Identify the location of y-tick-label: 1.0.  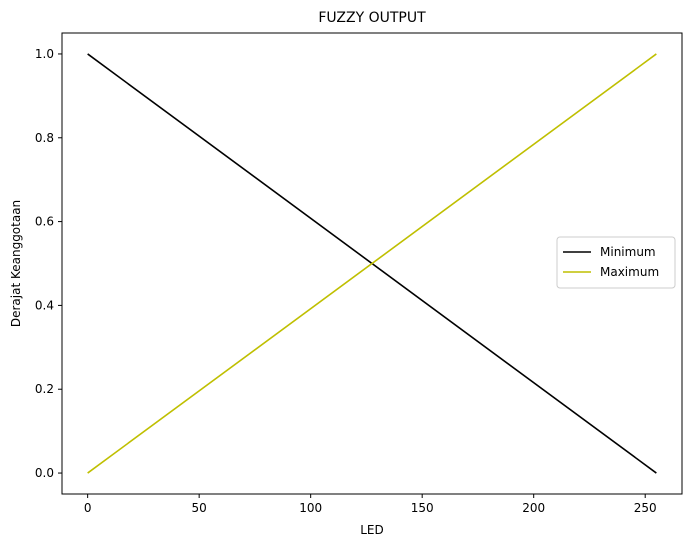
(44, 54).